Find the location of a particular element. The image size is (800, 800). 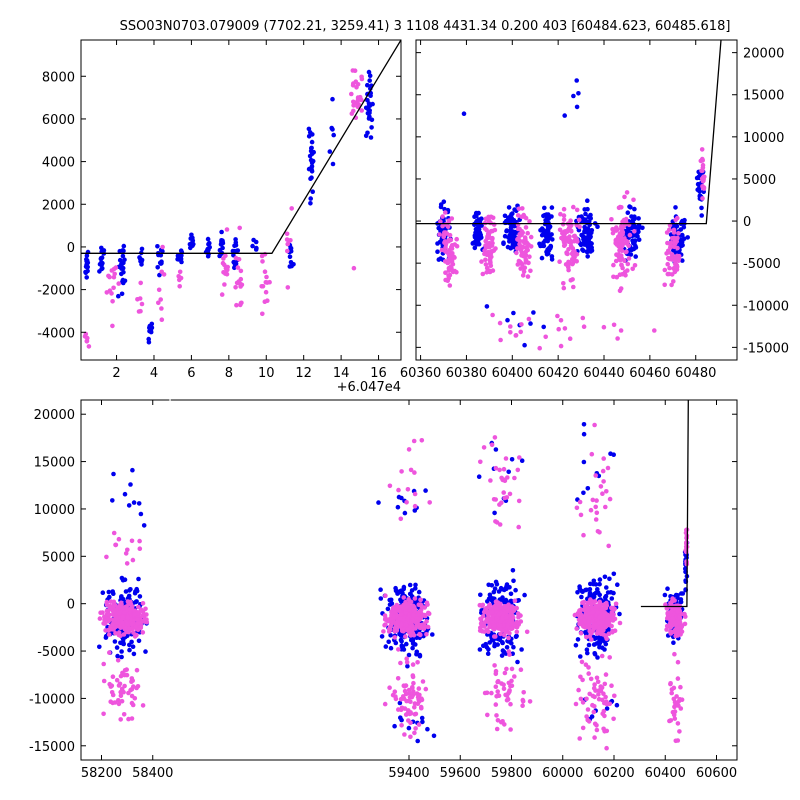

x-tick-label: 58400 is located at coordinates (152, 773).